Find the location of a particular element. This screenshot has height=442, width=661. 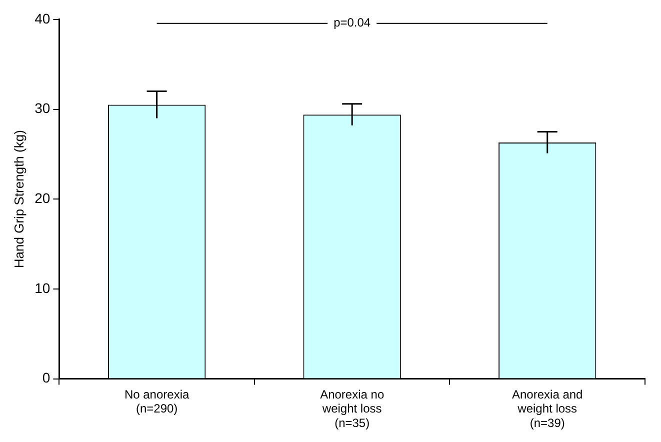

x-tick-label: Anorexia no weight loss (n=35) is located at coordinates (352, 408).